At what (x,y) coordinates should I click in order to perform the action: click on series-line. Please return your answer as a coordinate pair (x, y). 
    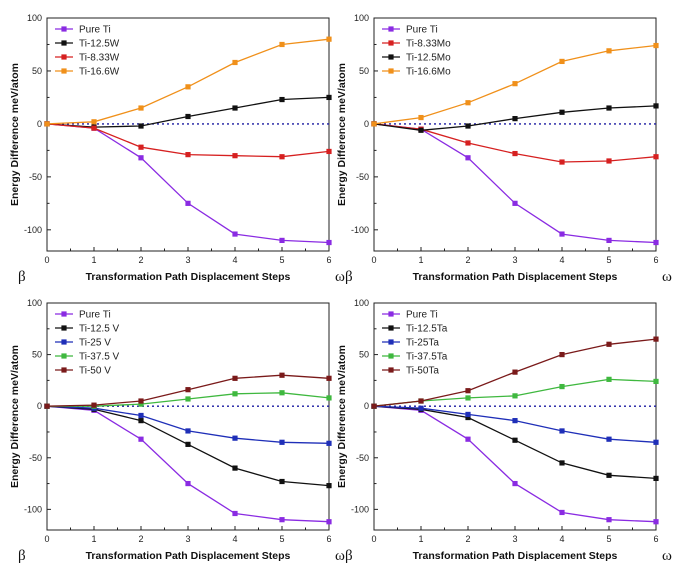
    Looking at the image, I should click on (188, 140).